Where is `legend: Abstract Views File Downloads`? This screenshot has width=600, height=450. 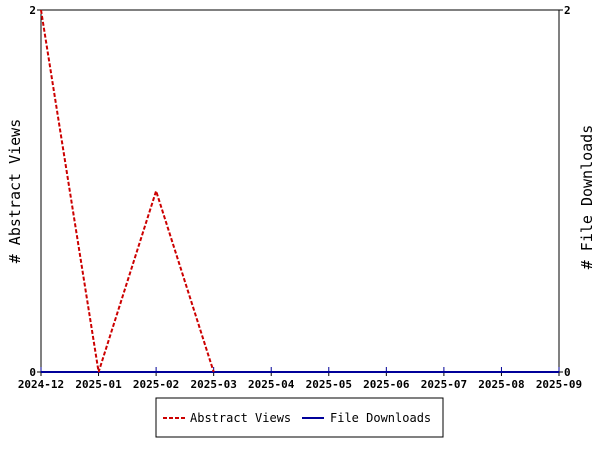
legend: Abstract Views File Downloads is located at coordinates (299, 417).